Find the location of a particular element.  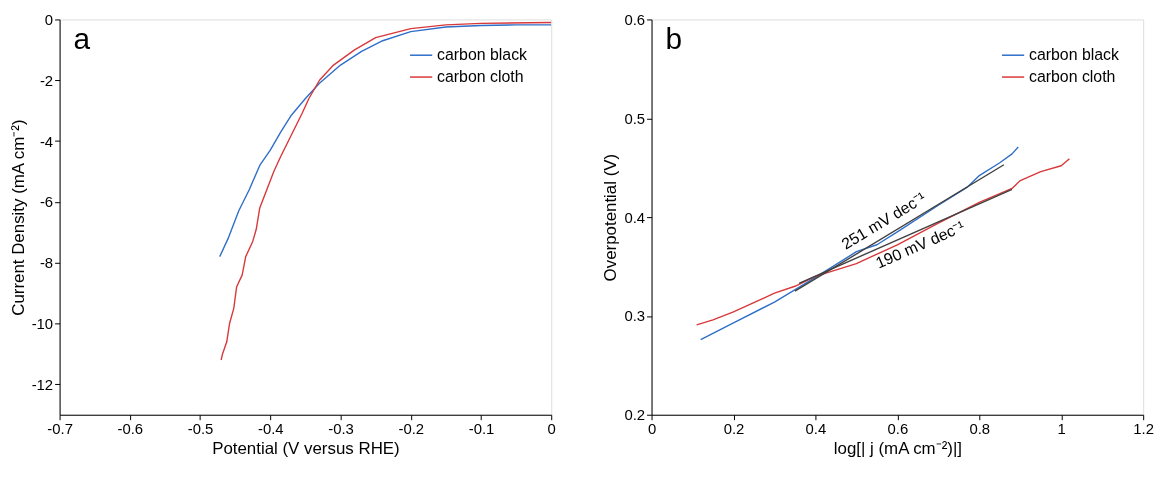

chart-title: b is located at coordinates (674, 39).